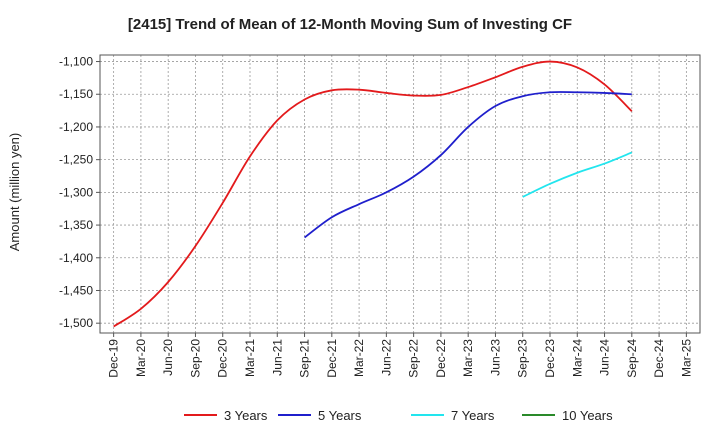 The image size is (720, 440). I want to click on legend-label-7-years: 7 Years, so click(473, 415).